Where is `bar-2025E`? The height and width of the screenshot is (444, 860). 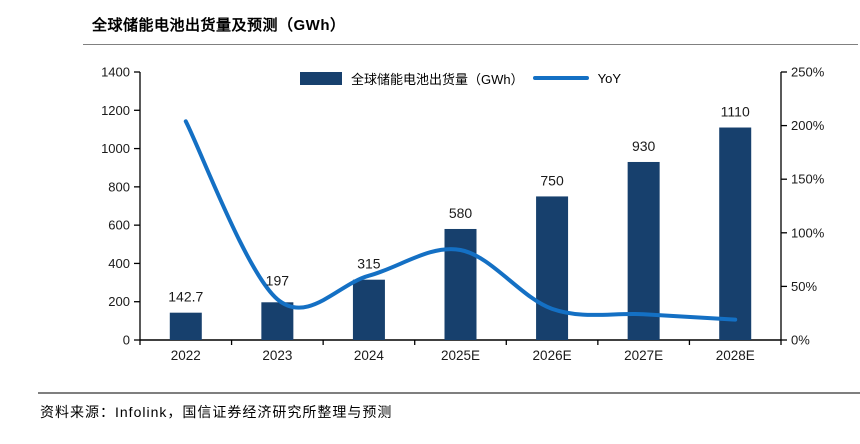
bar-2025E is located at coordinates (460, 284).